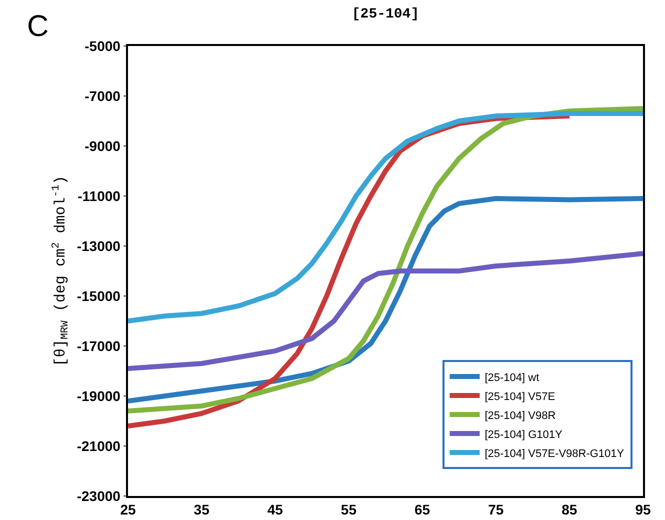  Describe the element at coordinates (570, 510) in the screenshot. I see `x-tick-label: 85` at that location.